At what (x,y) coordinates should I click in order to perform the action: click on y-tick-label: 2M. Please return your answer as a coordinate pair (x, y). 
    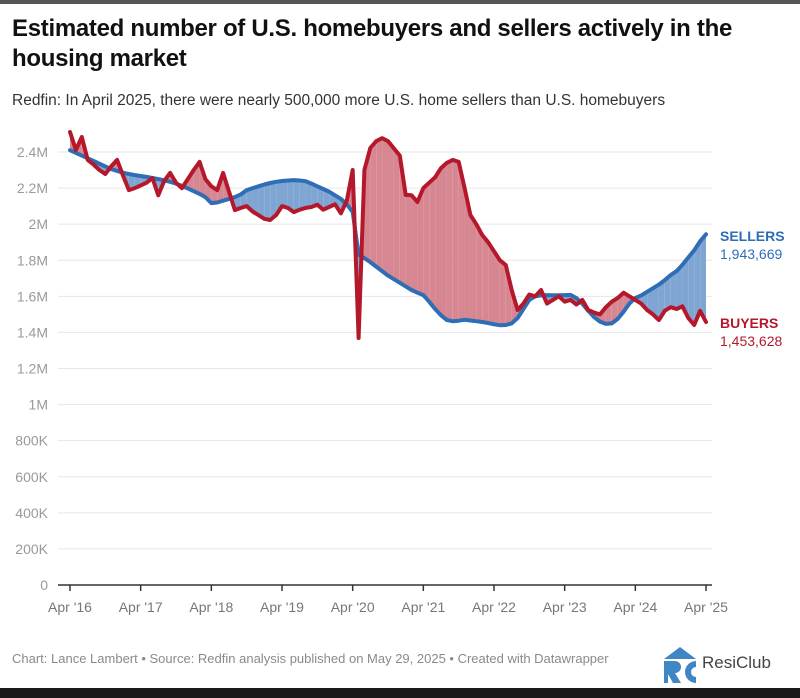
    Looking at the image, I should click on (38, 224).